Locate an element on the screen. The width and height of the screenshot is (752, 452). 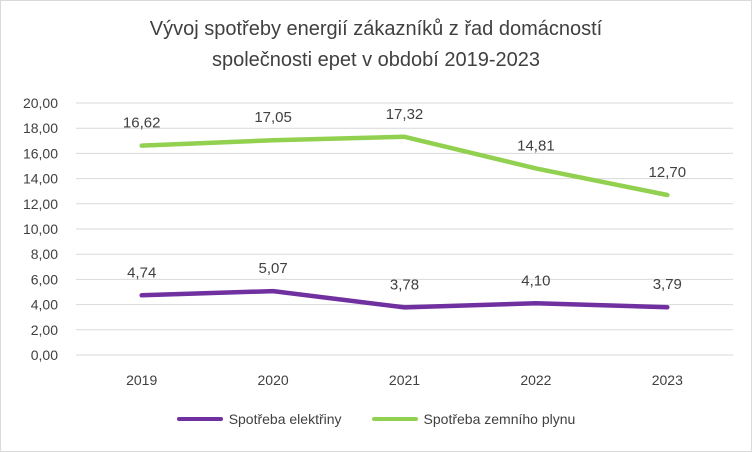
y-tick-label: 18,00 is located at coordinates (40, 128).